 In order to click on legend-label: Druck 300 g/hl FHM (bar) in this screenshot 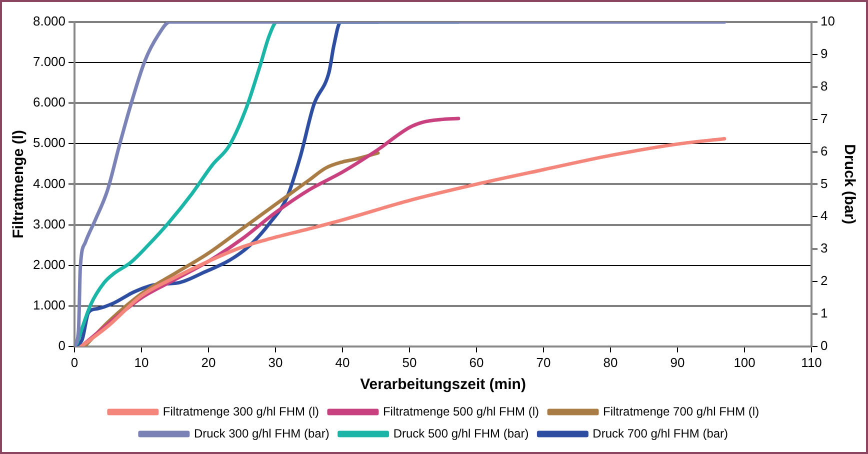, I will do `click(262, 433)`.